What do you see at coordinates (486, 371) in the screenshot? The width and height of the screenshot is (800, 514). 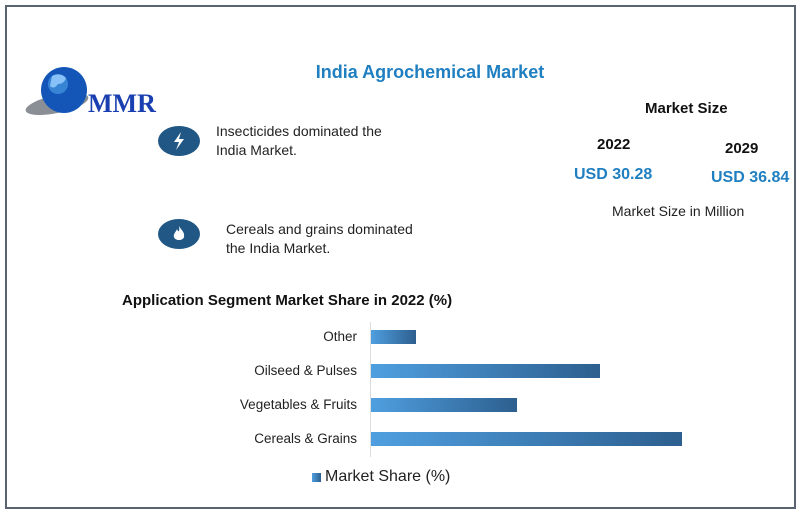 I see `bar-oilseed-pulses` at bounding box center [486, 371].